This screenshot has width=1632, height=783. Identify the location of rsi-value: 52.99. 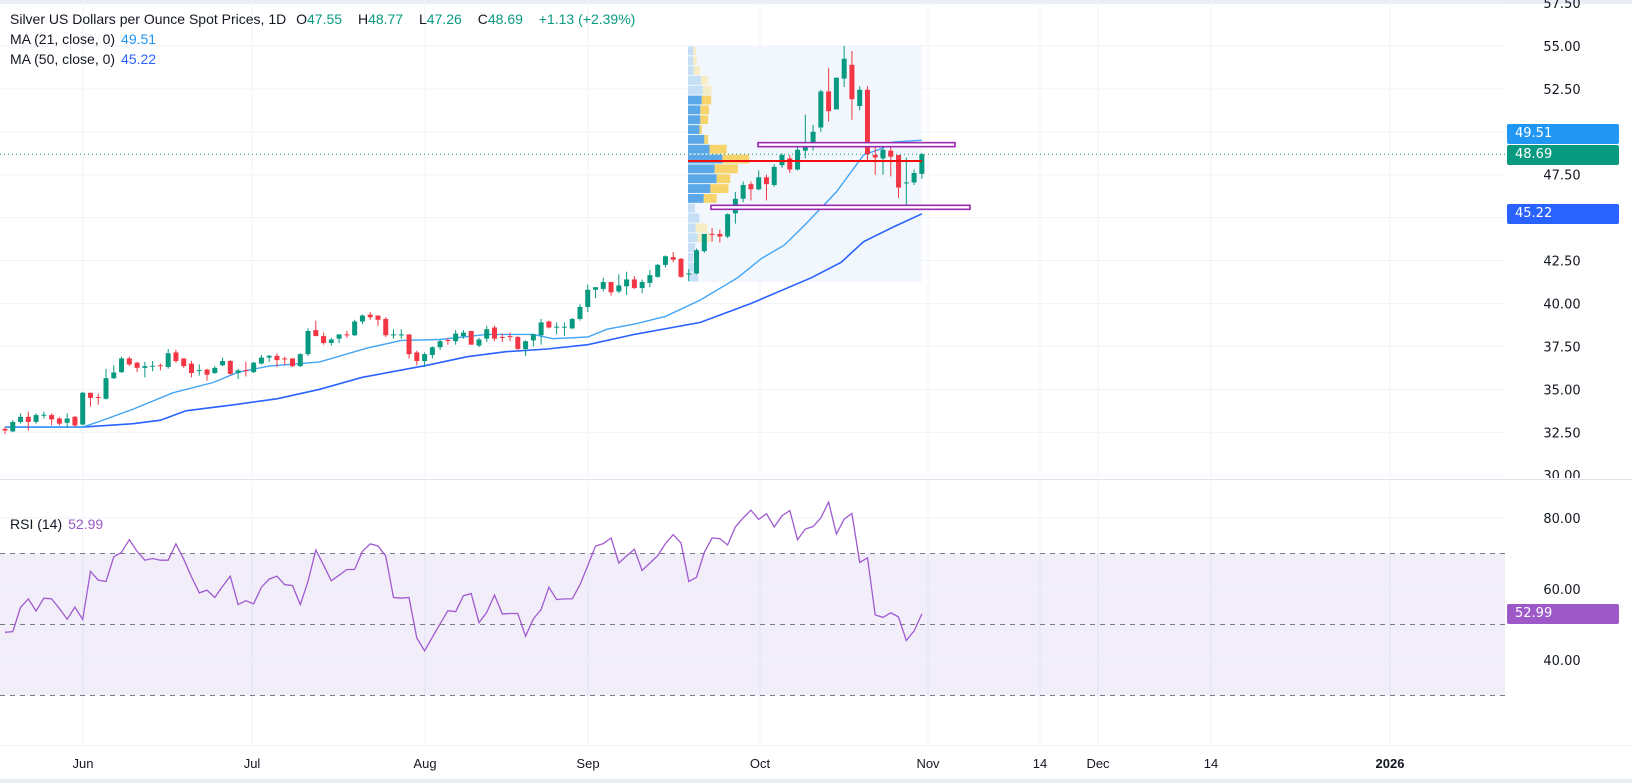
(86, 524).